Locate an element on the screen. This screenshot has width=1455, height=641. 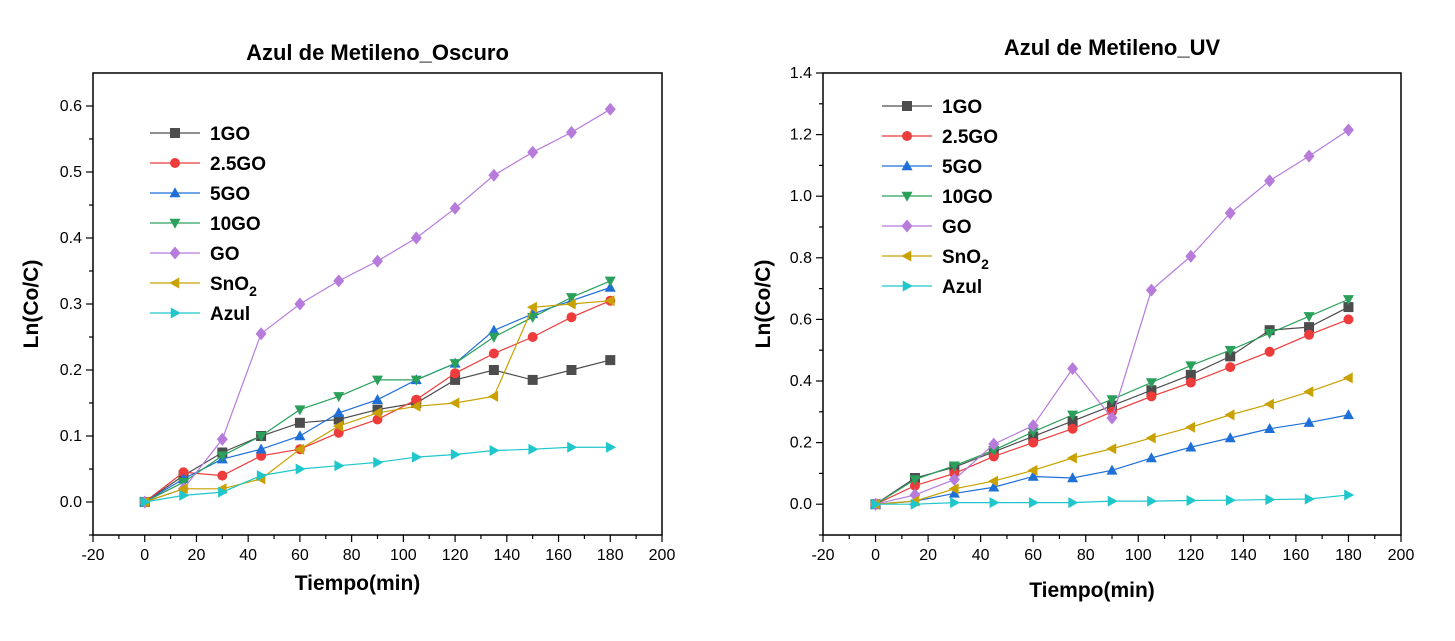
x-tick-label: 180 is located at coordinates (610, 555).